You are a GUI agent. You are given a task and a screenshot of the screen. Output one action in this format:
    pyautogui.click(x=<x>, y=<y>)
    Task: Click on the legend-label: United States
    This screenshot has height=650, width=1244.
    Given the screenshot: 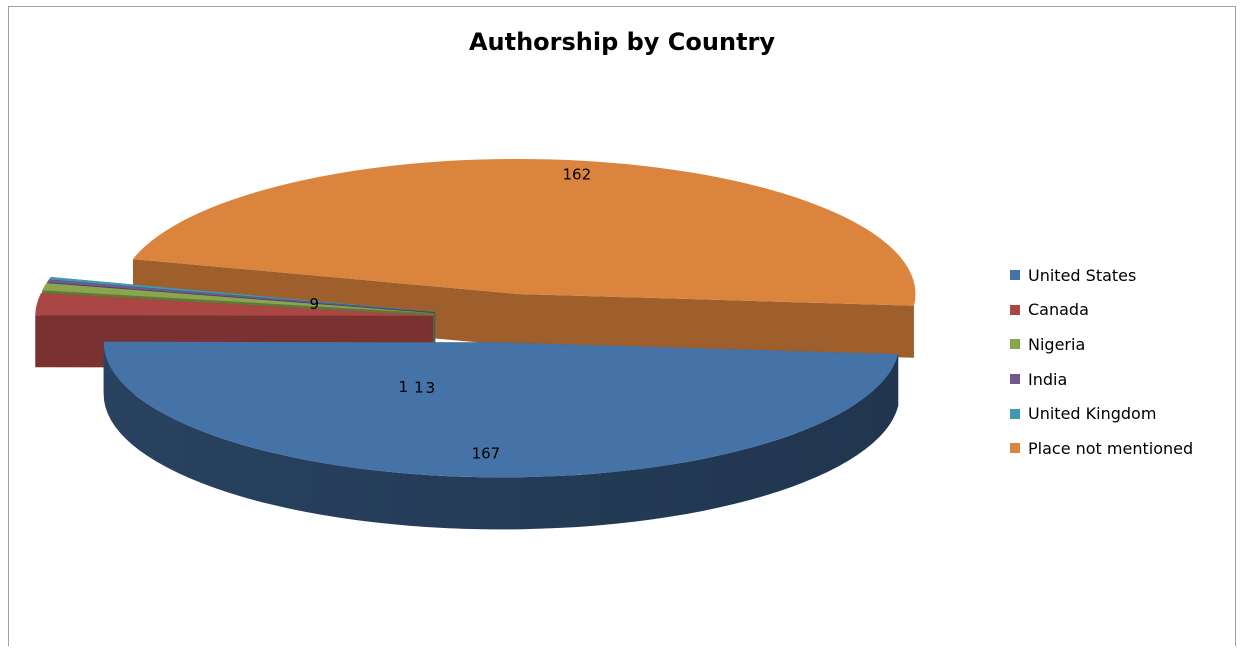 What is the action you would take?
    pyautogui.click(x=1082, y=275)
    